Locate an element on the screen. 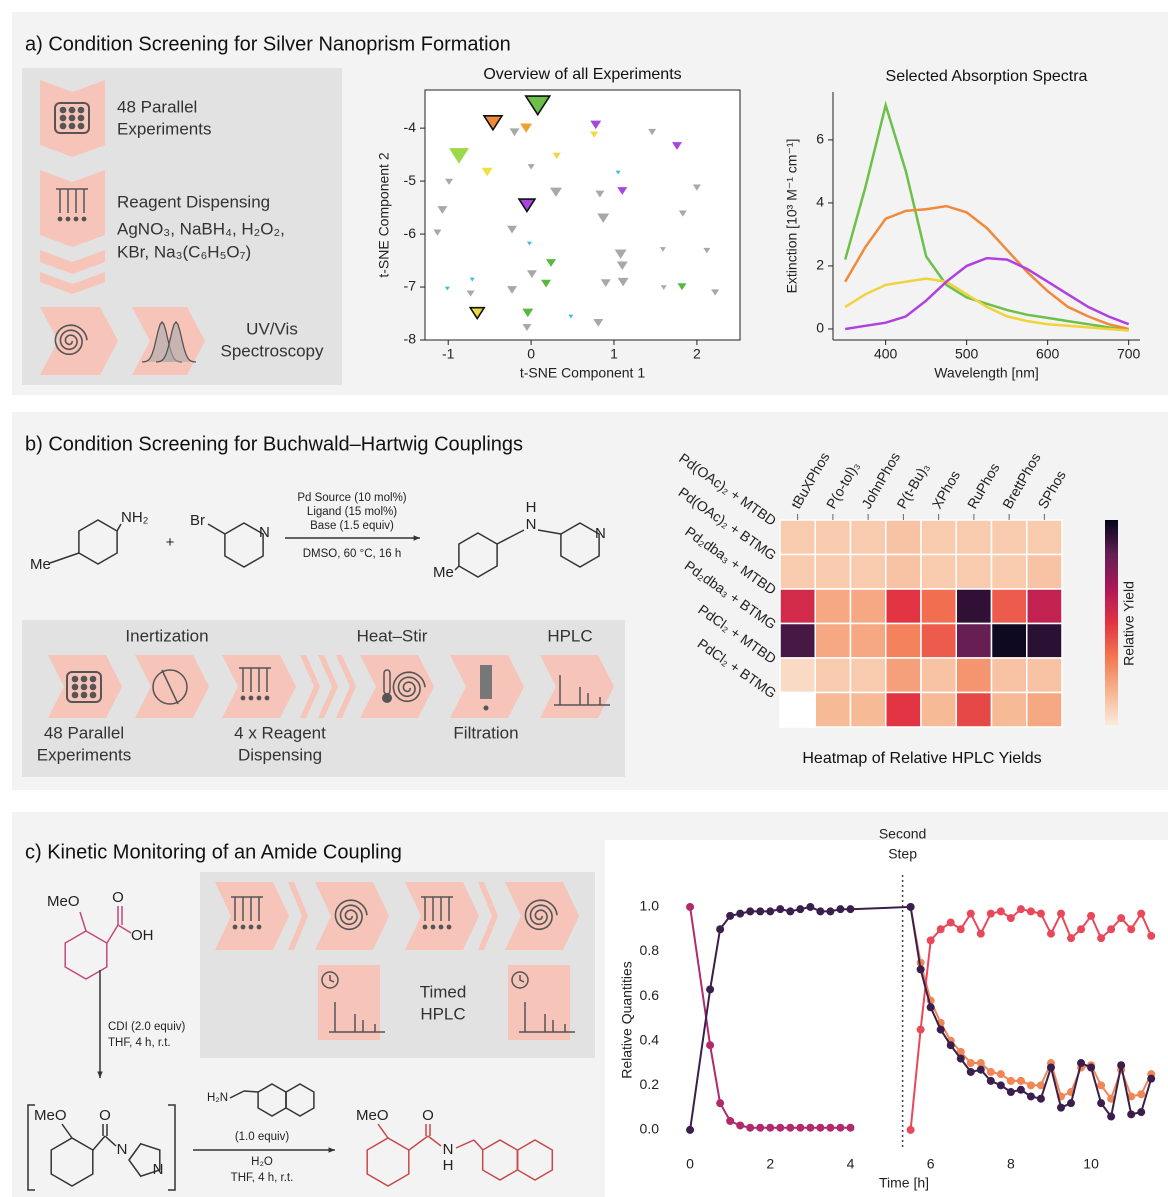 This screenshot has width=1168, height=1197. well-plate-icon is located at coordinates (84, 687).